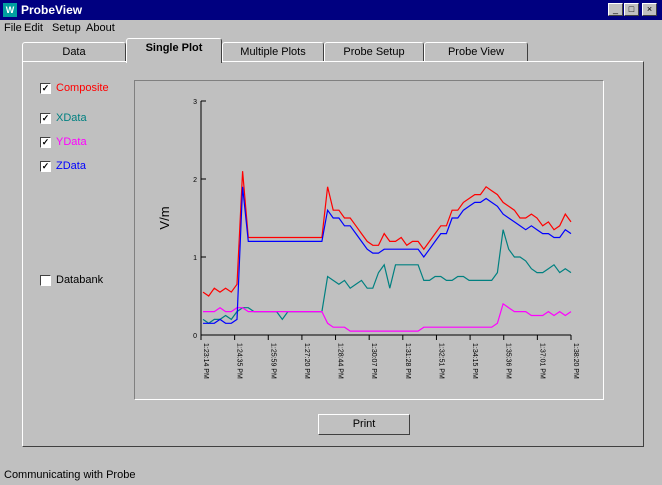  I want to click on close-button: ×, so click(649, 9).